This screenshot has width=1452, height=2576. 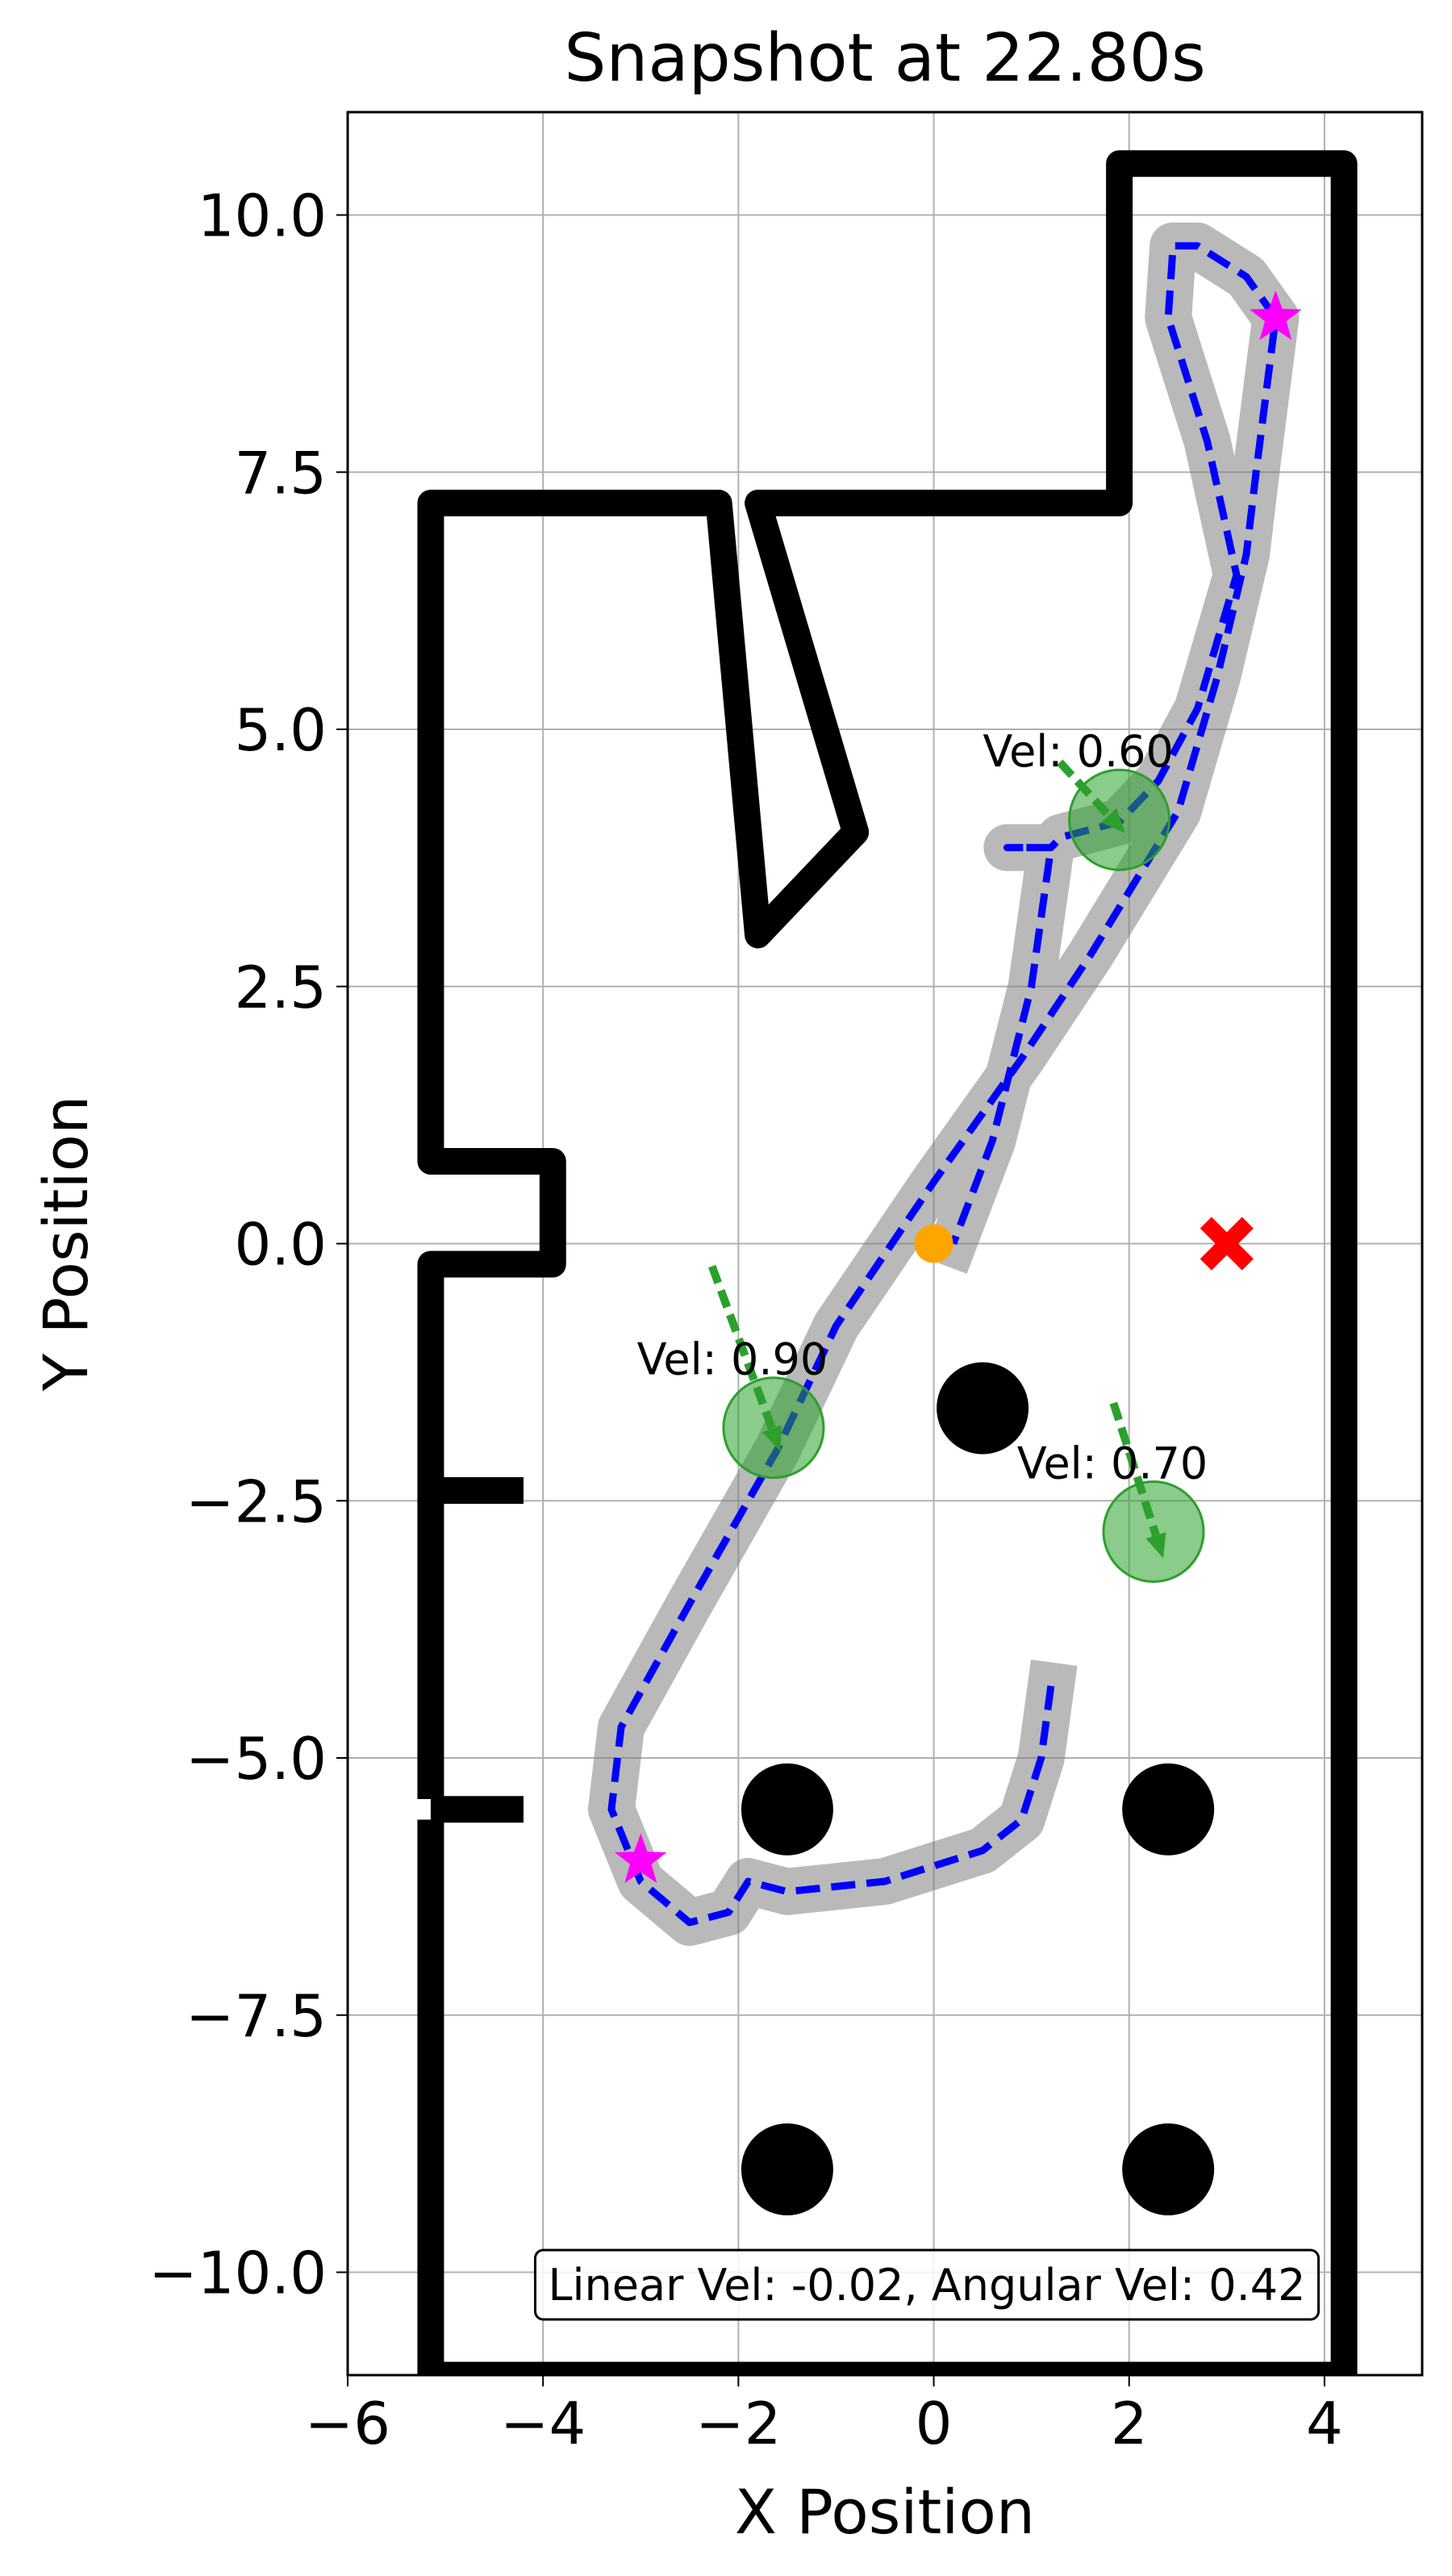 I want to click on goal, so click(x=1227, y=1244).